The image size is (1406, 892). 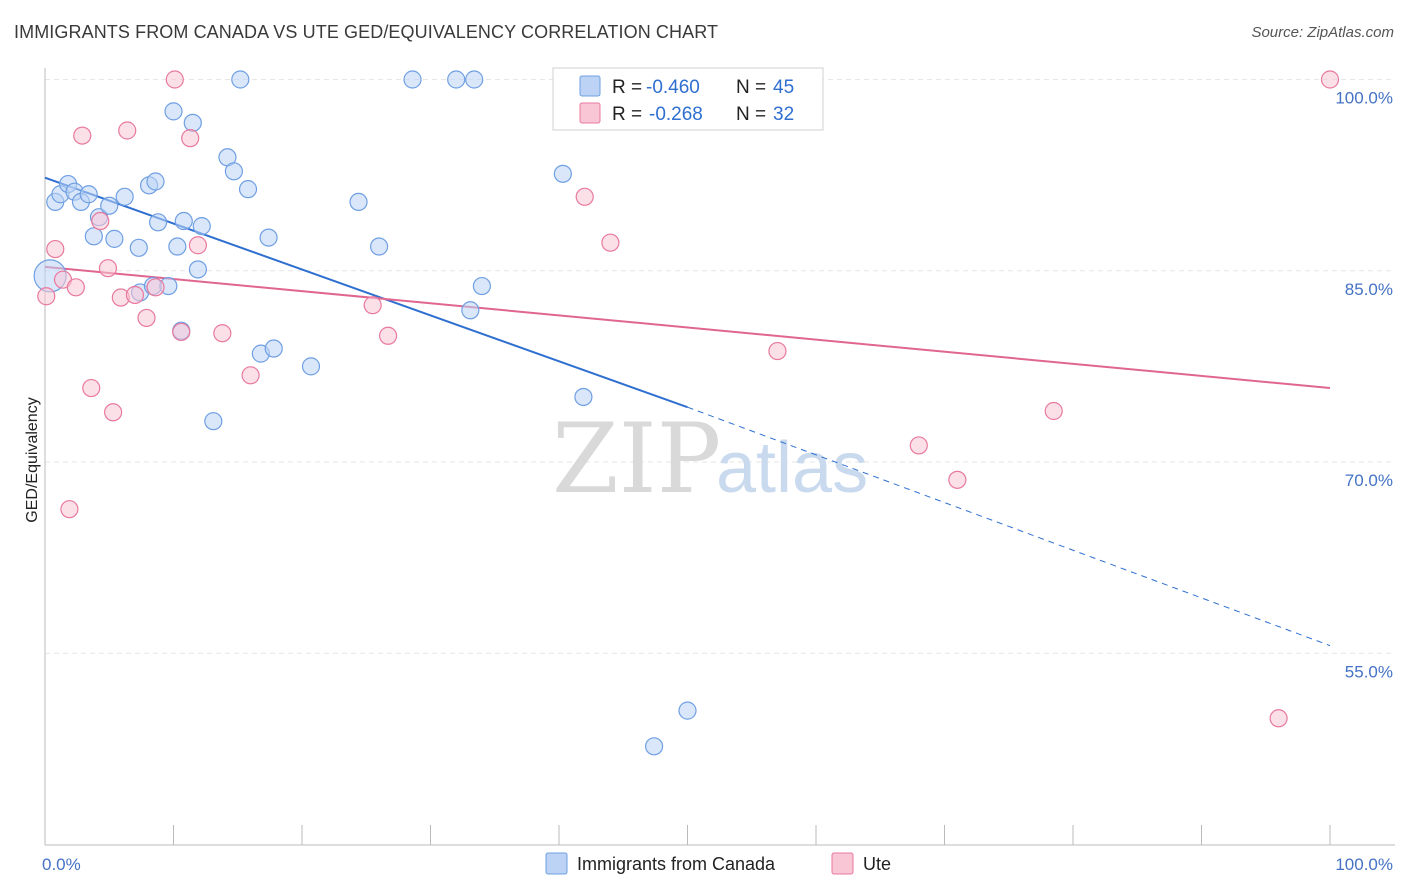 What do you see at coordinates (792, 468) in the screenshot?
I see `watermark-atlas: atlas` at bounding box center [792, 468].